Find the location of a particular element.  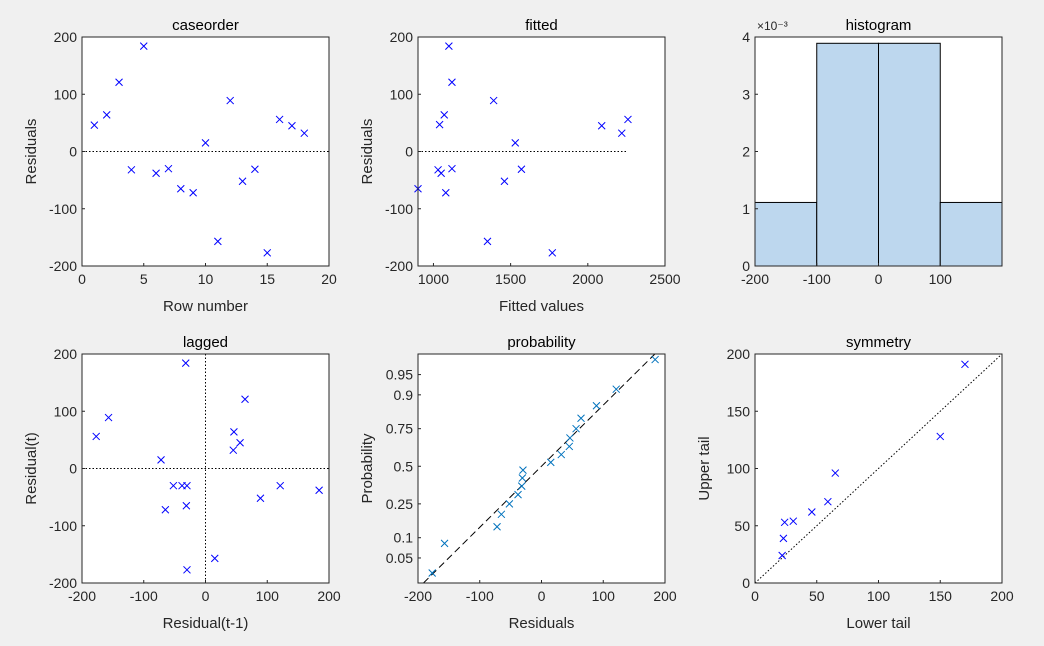

histogram-ytick-label: 1 is located at coordinates (746, 209).